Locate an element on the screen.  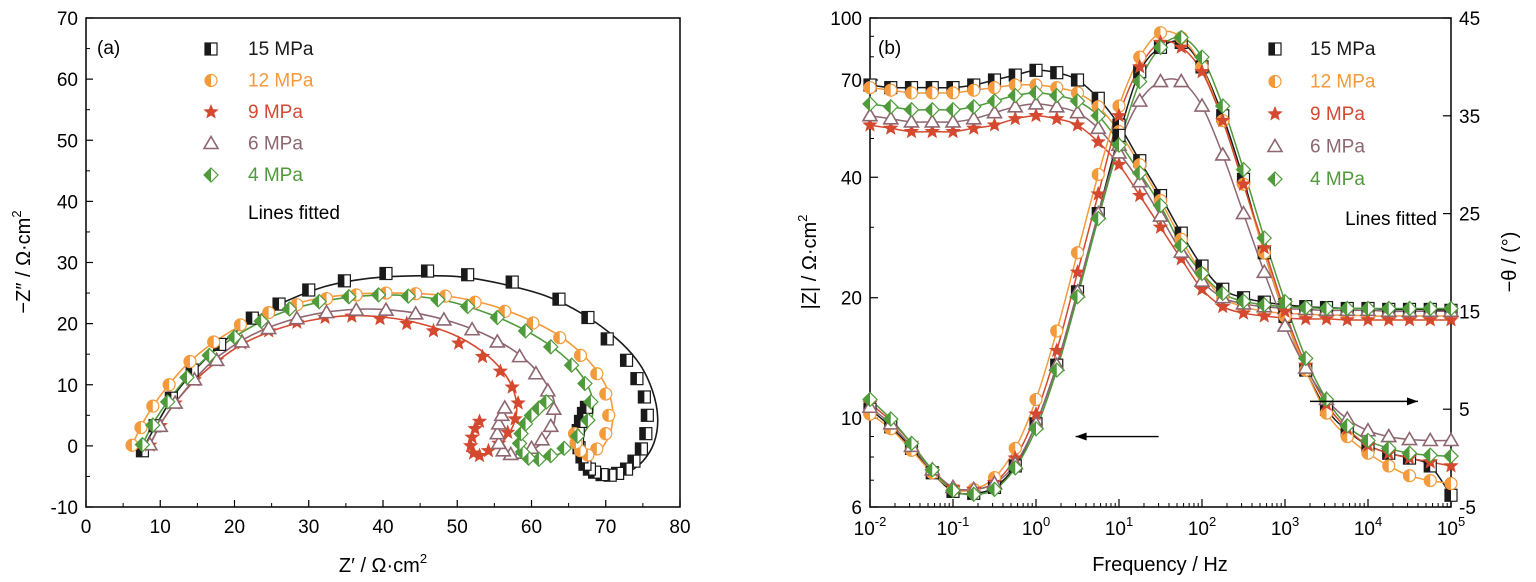
bode-y2-tick-label: 5 is located at coordinates (1464, 410).